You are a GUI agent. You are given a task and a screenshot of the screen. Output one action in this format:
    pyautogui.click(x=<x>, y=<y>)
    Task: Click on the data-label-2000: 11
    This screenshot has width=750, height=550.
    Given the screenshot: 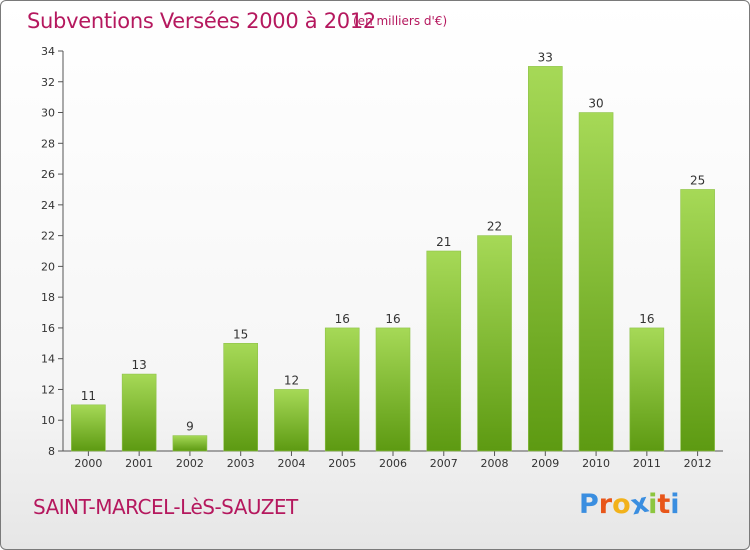 What is the action you would take?
    pyautogui.click(x=88, y=396)
    